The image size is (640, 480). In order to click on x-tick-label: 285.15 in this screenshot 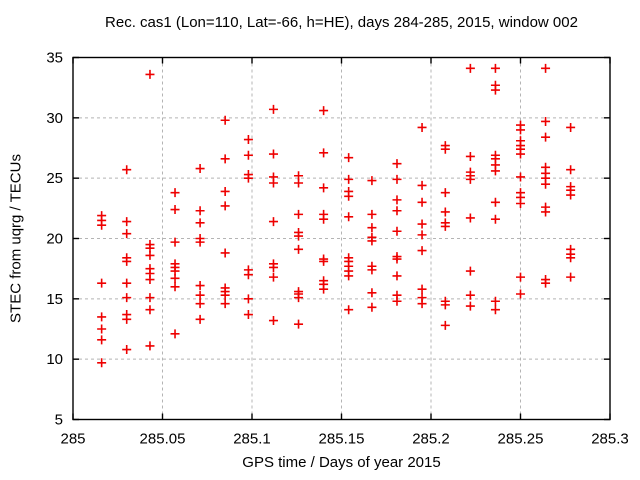, I will do `click(342, 439)`.